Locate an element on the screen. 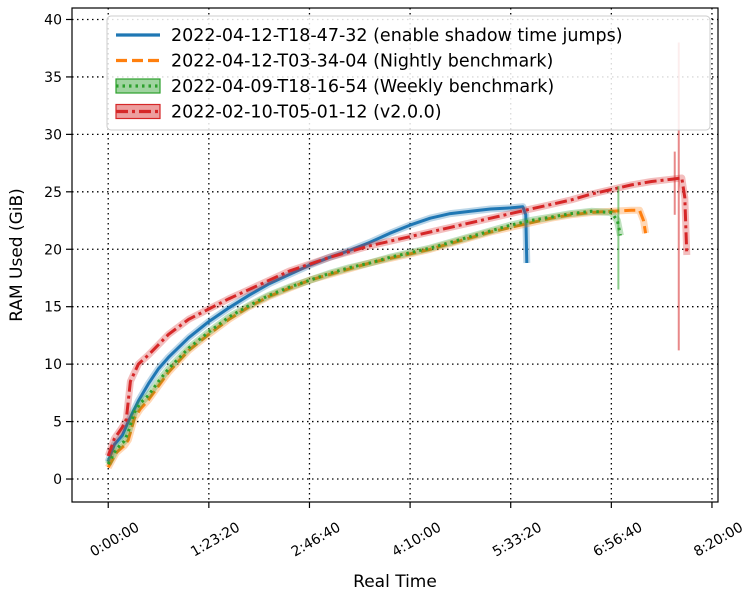 This screenshot has width=750, height=600. y-tick-label: 5 is located at coordinates (57, 423).